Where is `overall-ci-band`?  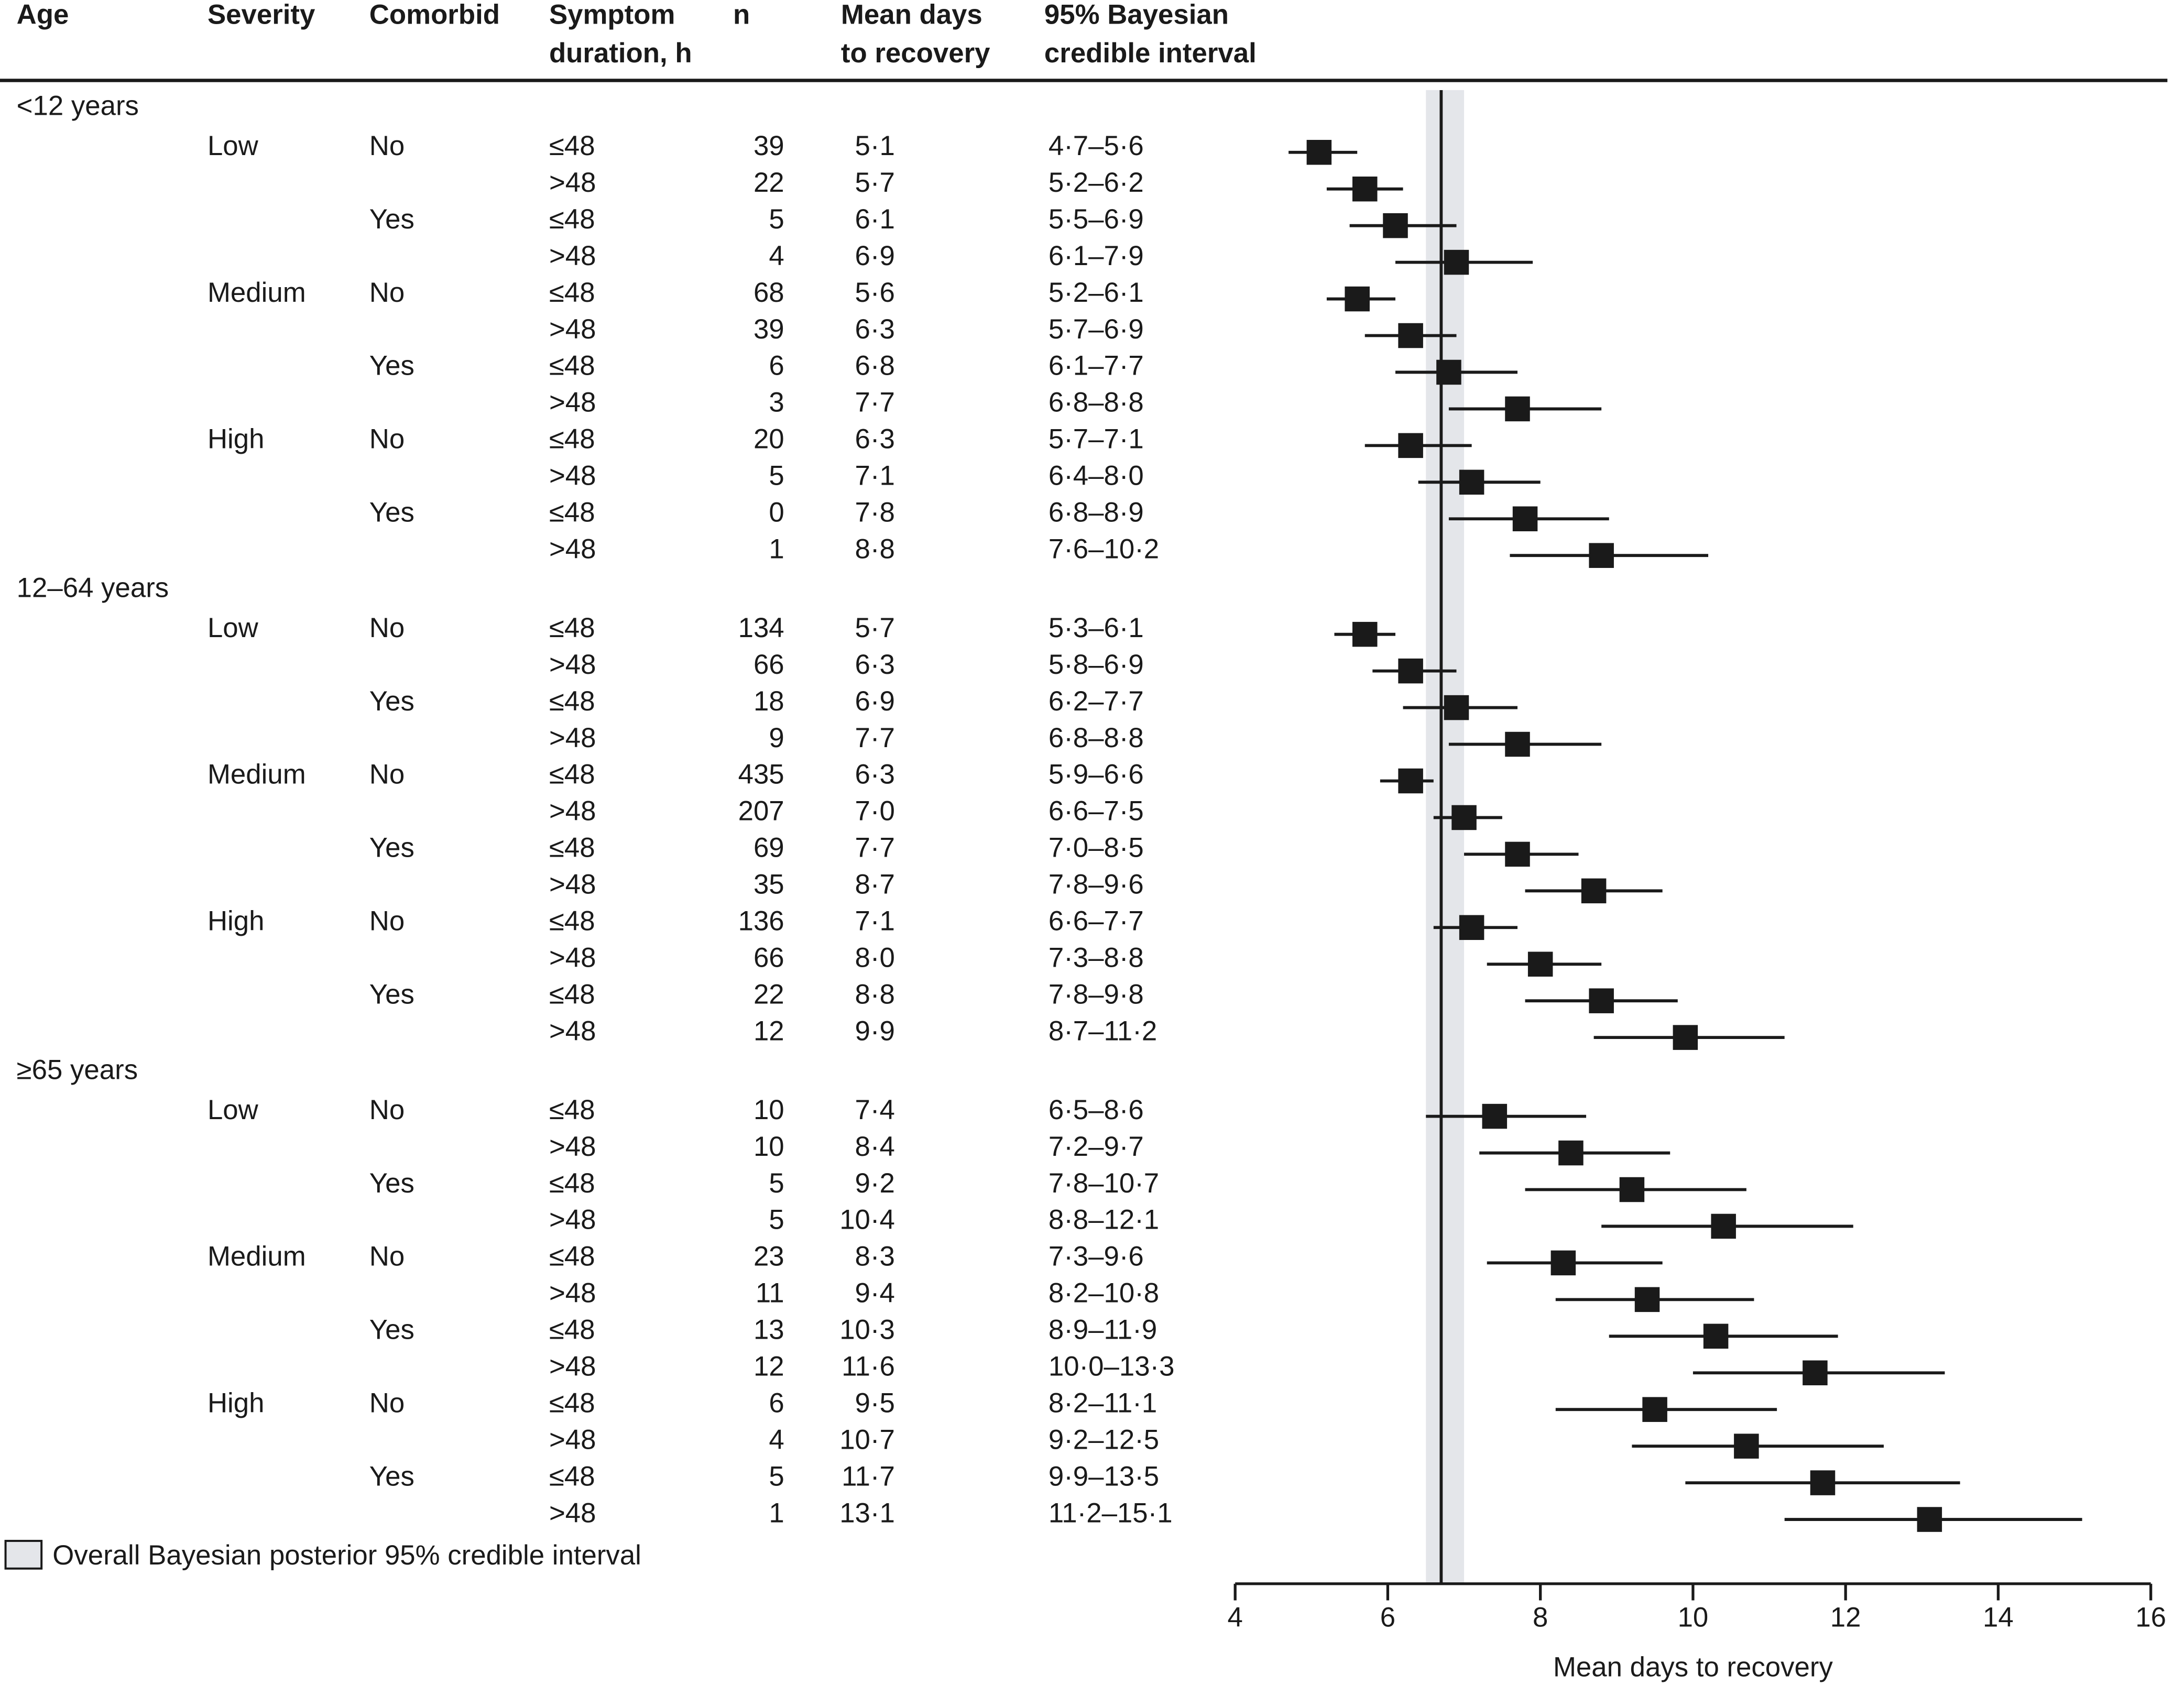
overall-ci-band is located at coordinates (1445, 837).